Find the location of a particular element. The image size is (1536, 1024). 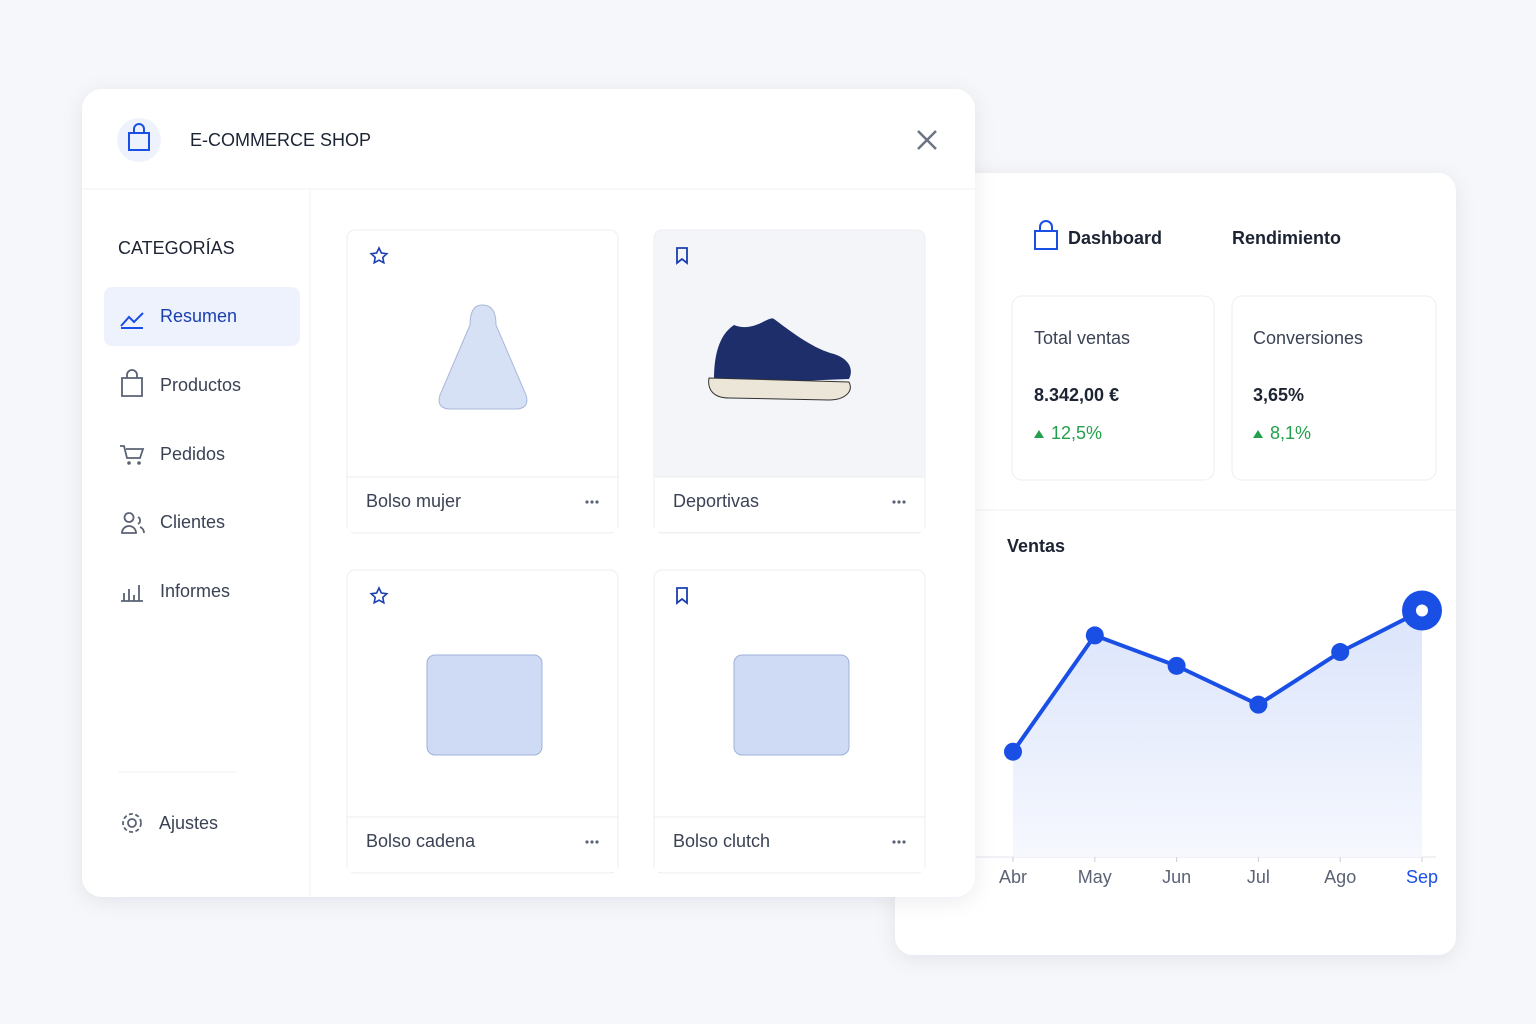

stat-change: 12,5% is located at coordinates (1076, 433).